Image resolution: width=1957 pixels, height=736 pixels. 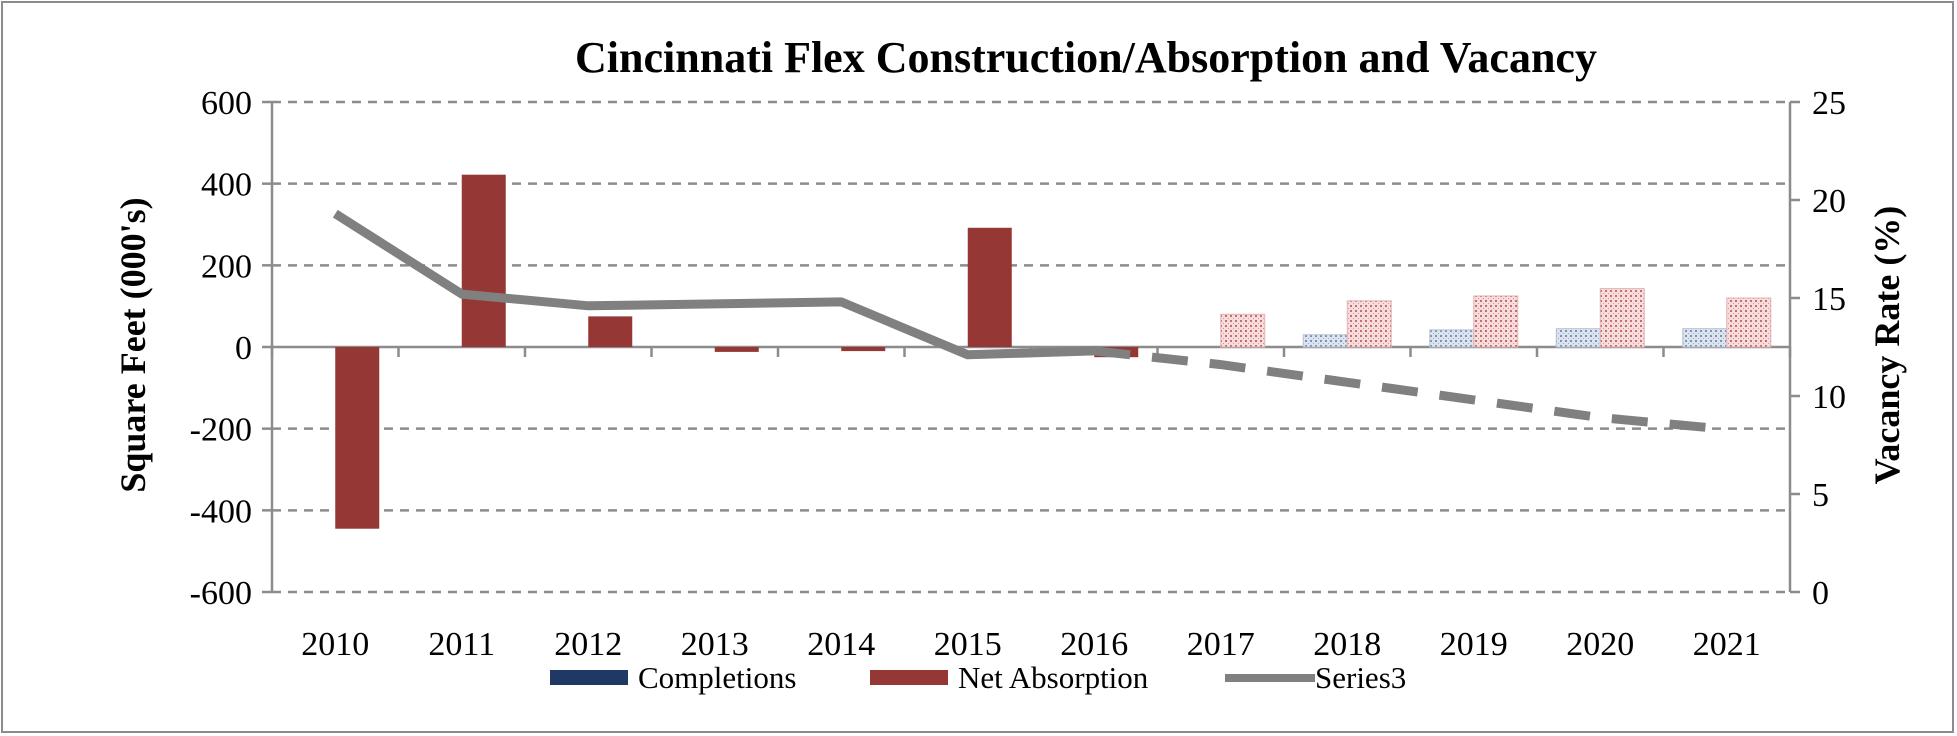 I want to click on x-tick-label: 2013, so click(x=715, y=644).